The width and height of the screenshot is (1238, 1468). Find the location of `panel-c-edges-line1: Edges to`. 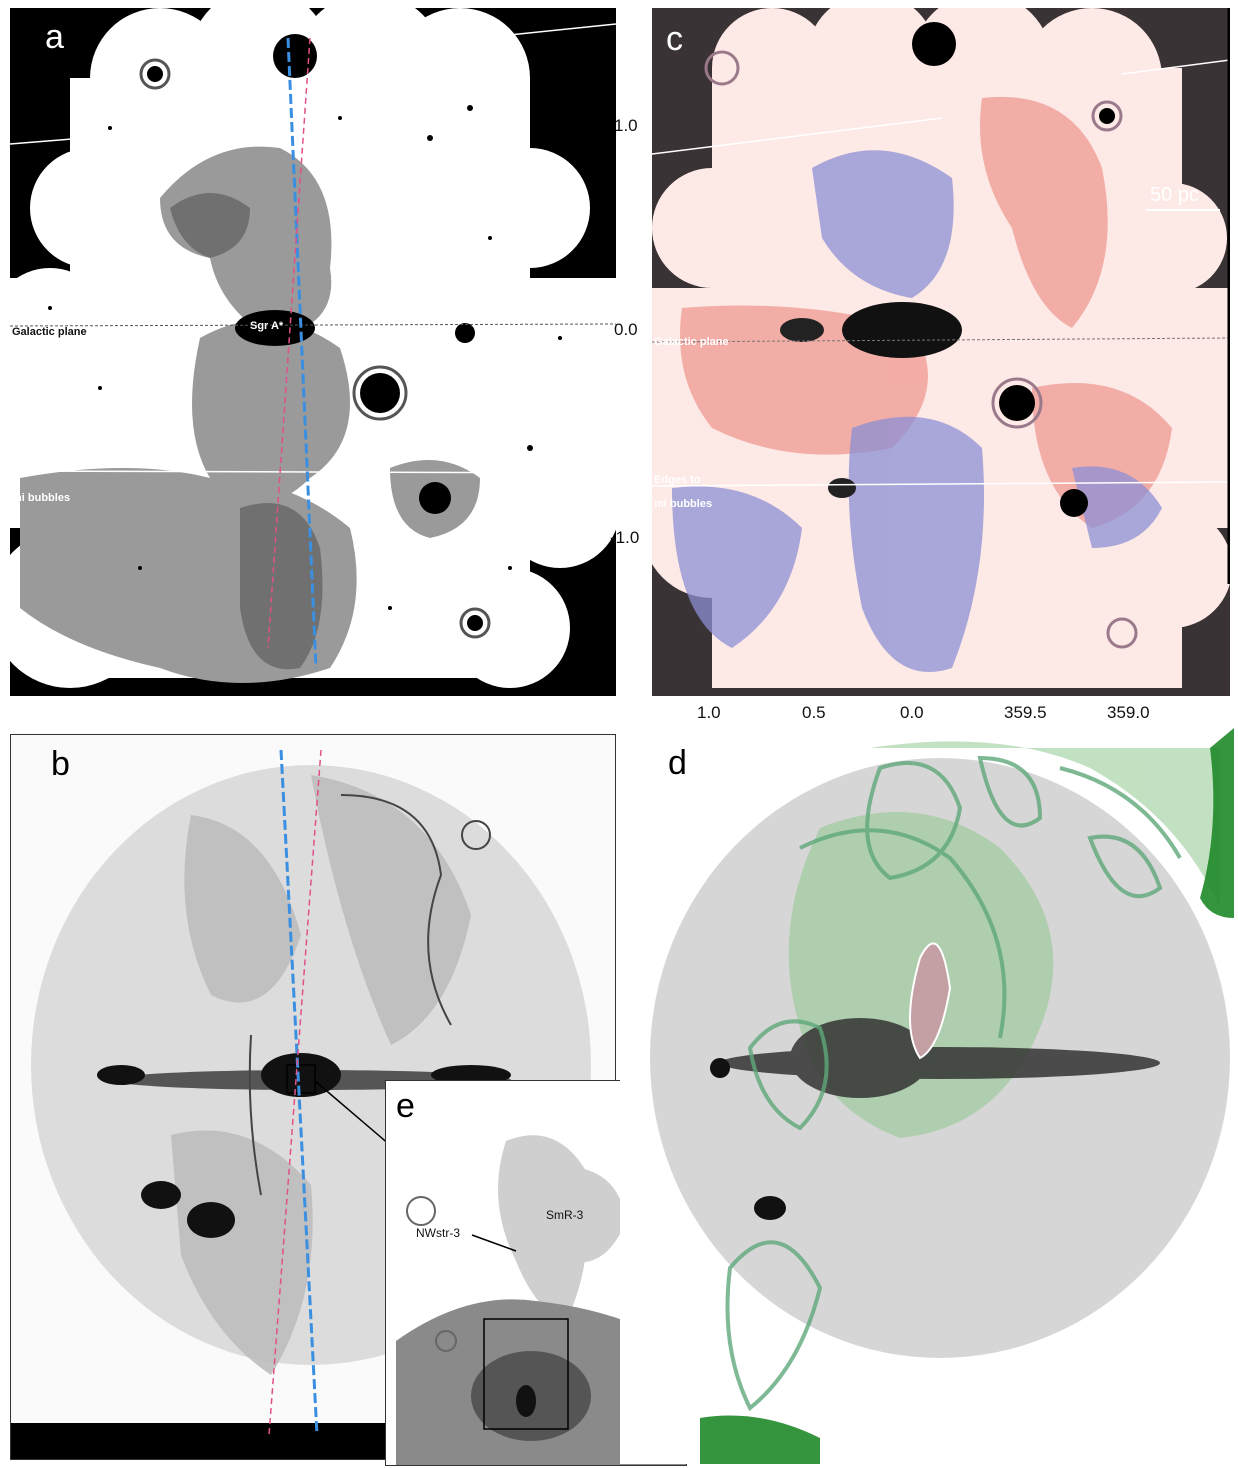

panel-c-edges-line1: Edges to is located at coordinates (677, 480).